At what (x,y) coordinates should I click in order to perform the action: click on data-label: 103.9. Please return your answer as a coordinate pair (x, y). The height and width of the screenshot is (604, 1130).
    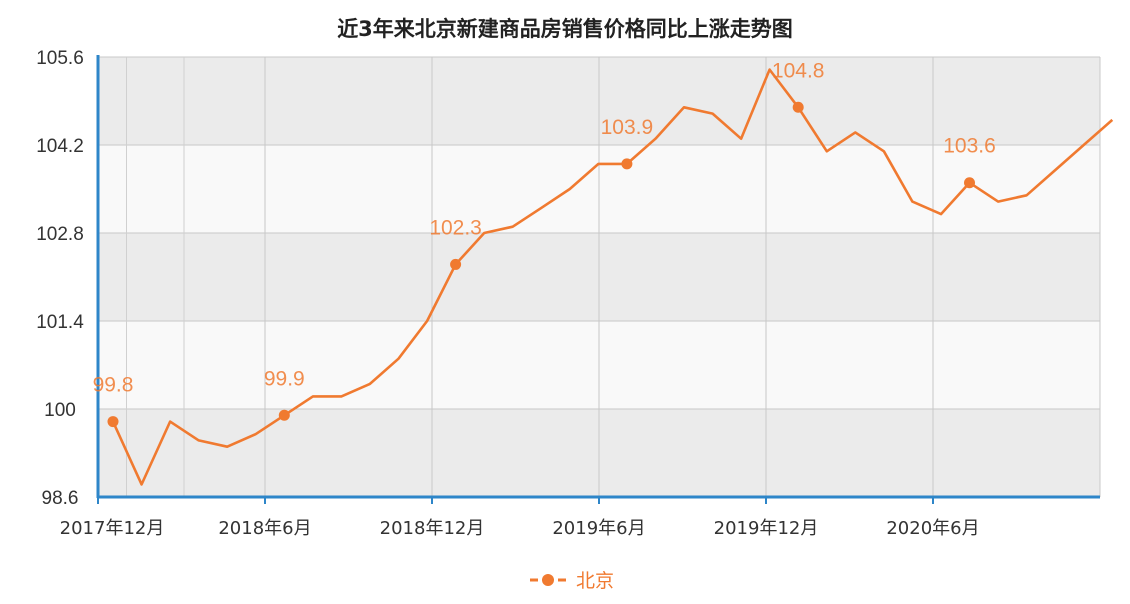
    Looking at the image, I should click on (627, 127).